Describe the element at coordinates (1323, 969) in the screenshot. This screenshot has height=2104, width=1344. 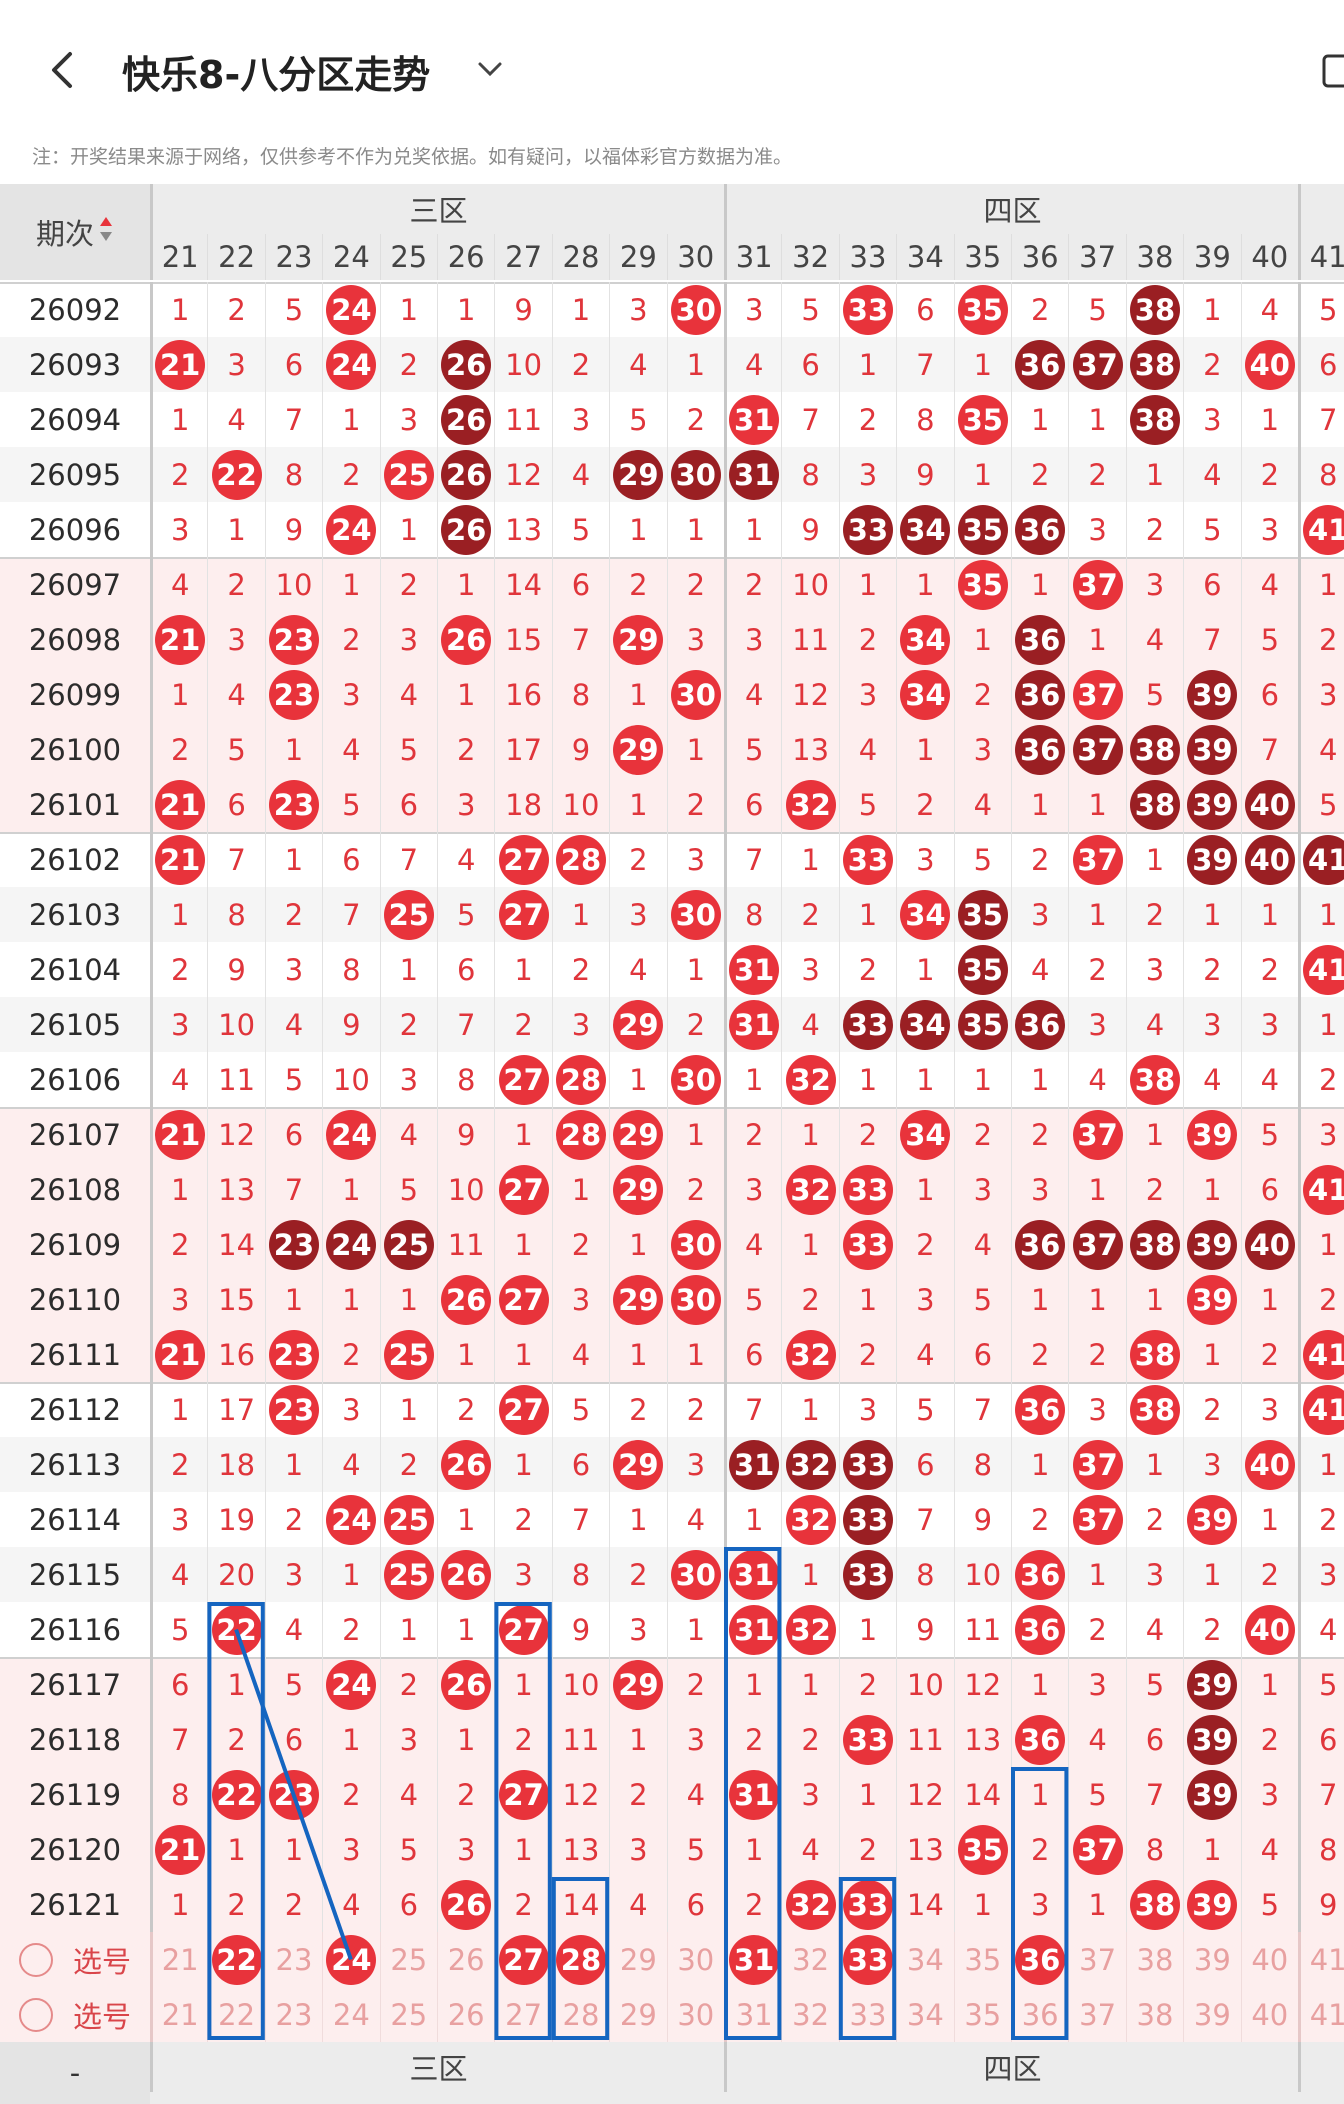
I see `drawn-ball: 41` at that location.